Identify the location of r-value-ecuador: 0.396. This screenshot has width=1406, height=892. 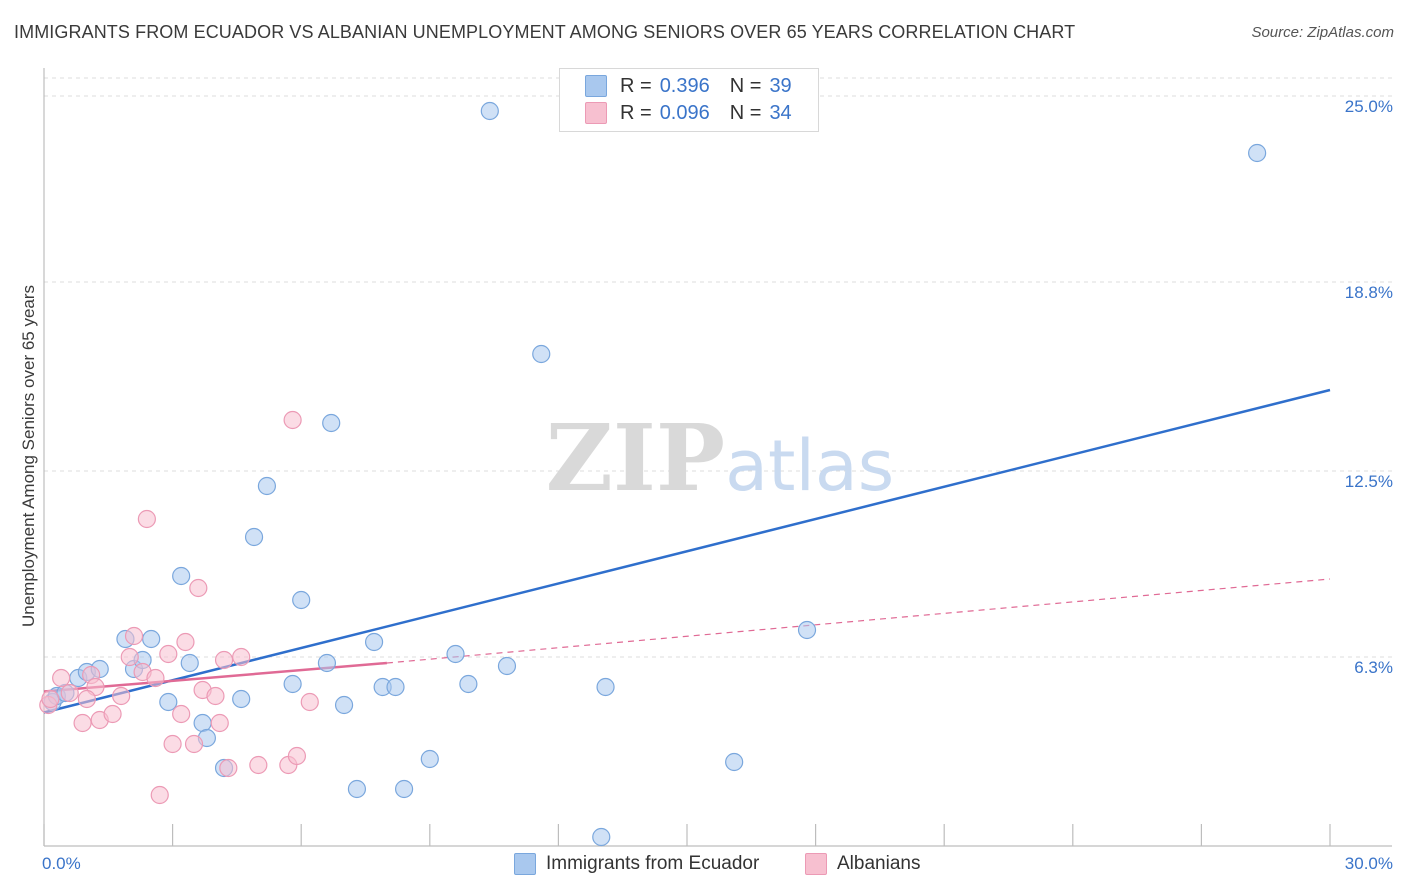
(684, 85).